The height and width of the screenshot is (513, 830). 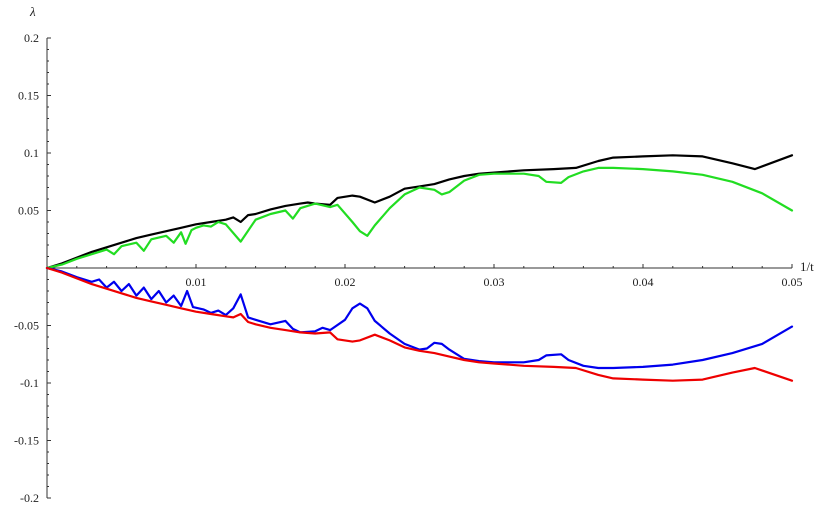 What do you see at coordinates (28, 211) in the screenshot?
I see `y-tick-label: 0.05` at bounding box center [28, 211].